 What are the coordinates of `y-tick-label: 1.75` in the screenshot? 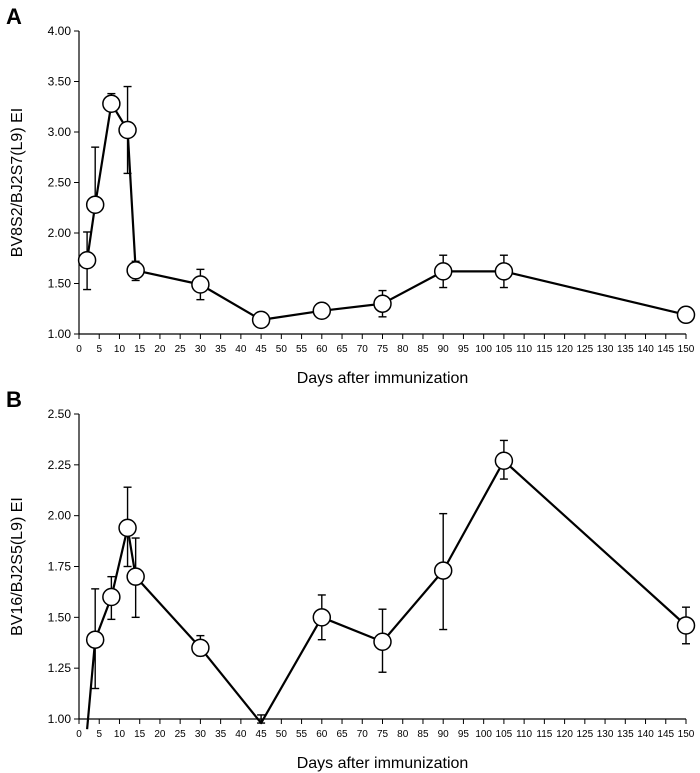 It's located at (60, 567).